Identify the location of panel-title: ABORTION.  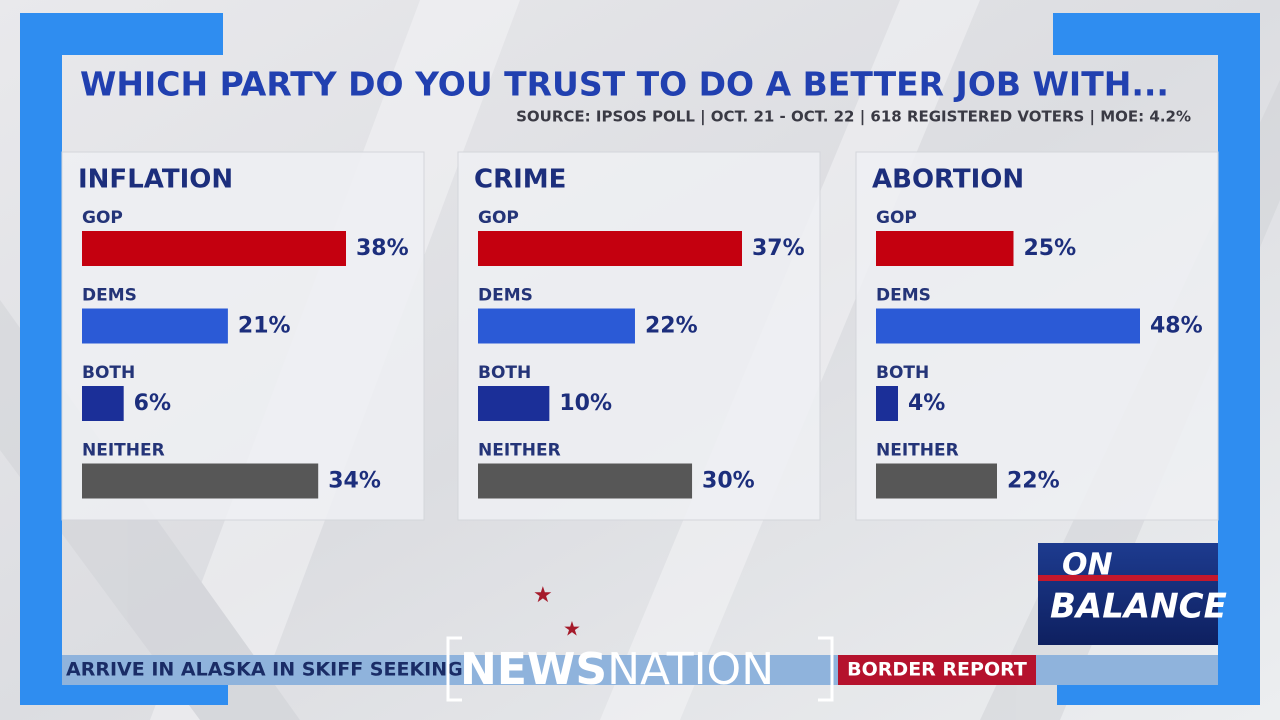
(948, 180).